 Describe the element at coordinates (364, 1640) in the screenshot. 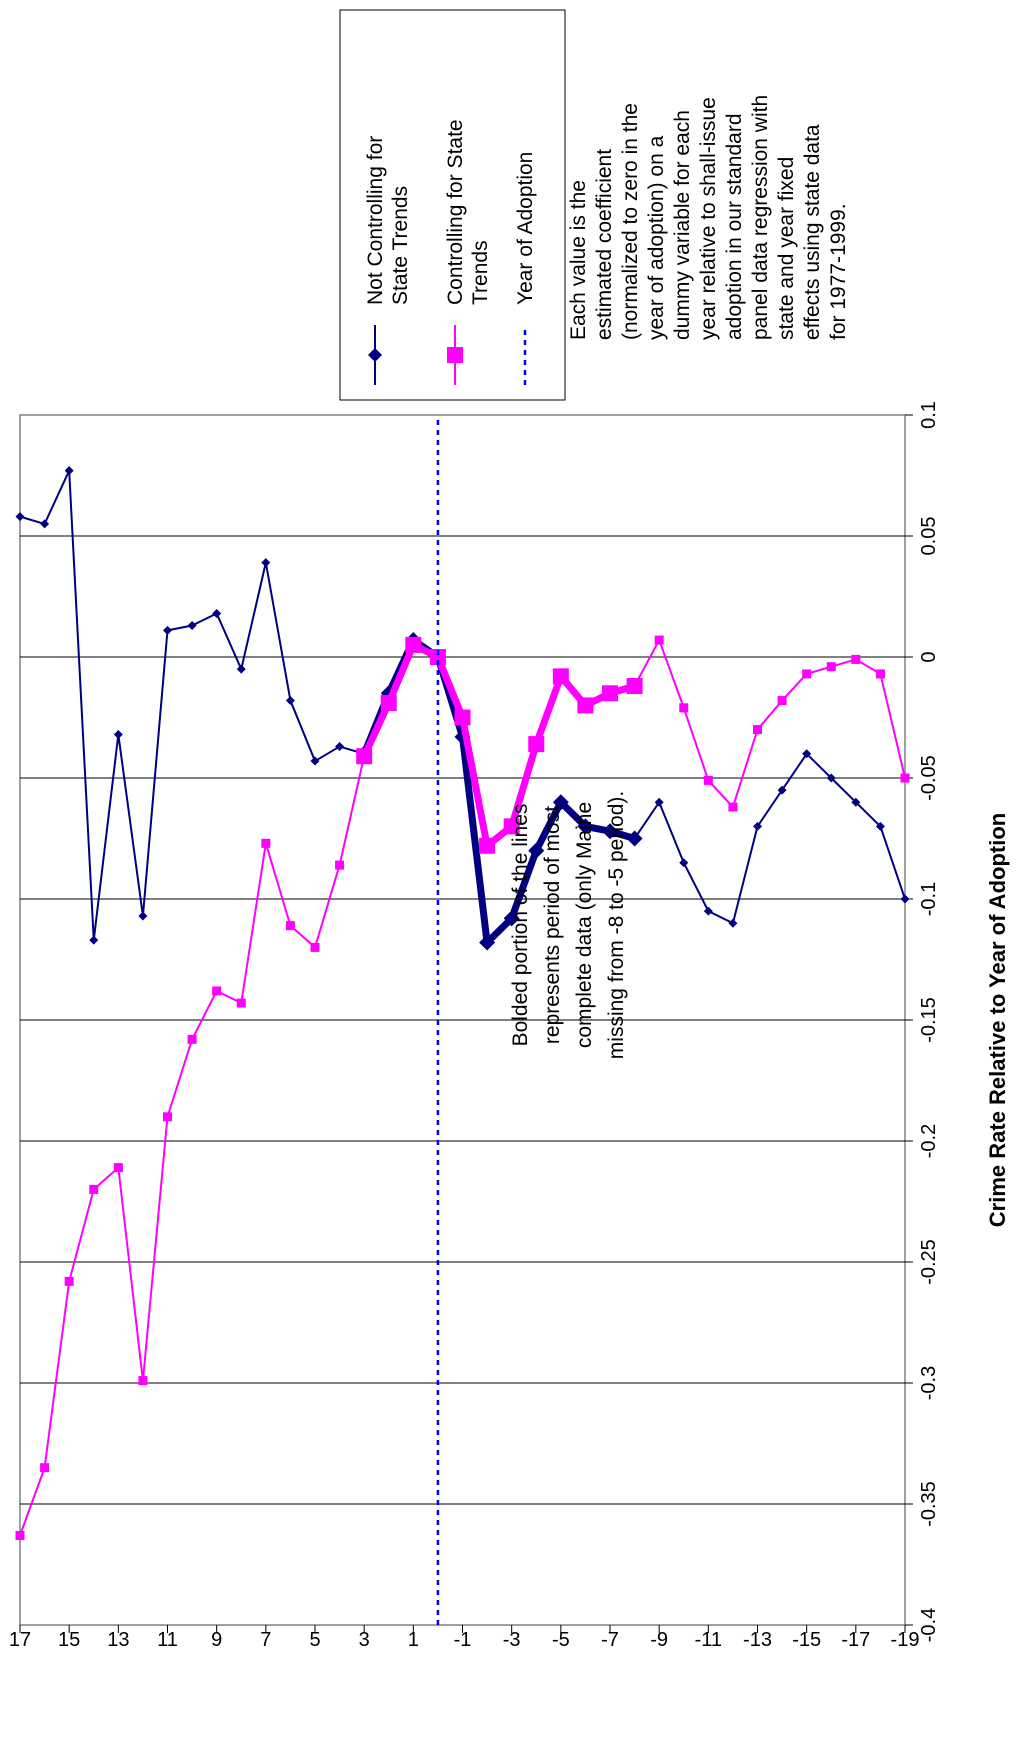

I see `x-tick-label: 3` at that location.